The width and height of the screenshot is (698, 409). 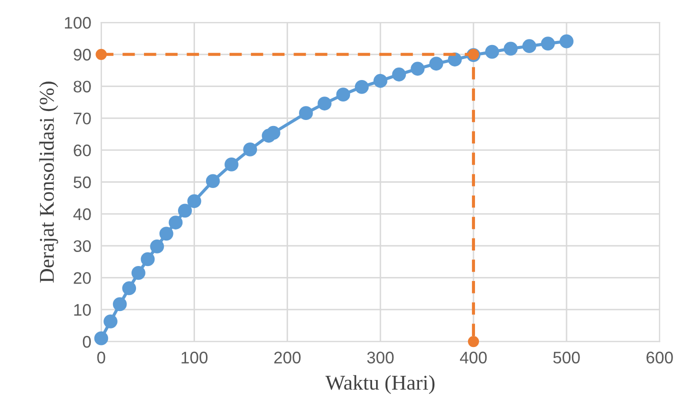 What do you see at coordinates (82, 278) in the screenshot?
I see `y-tick-label: 20` at bounding box center [82, 278].